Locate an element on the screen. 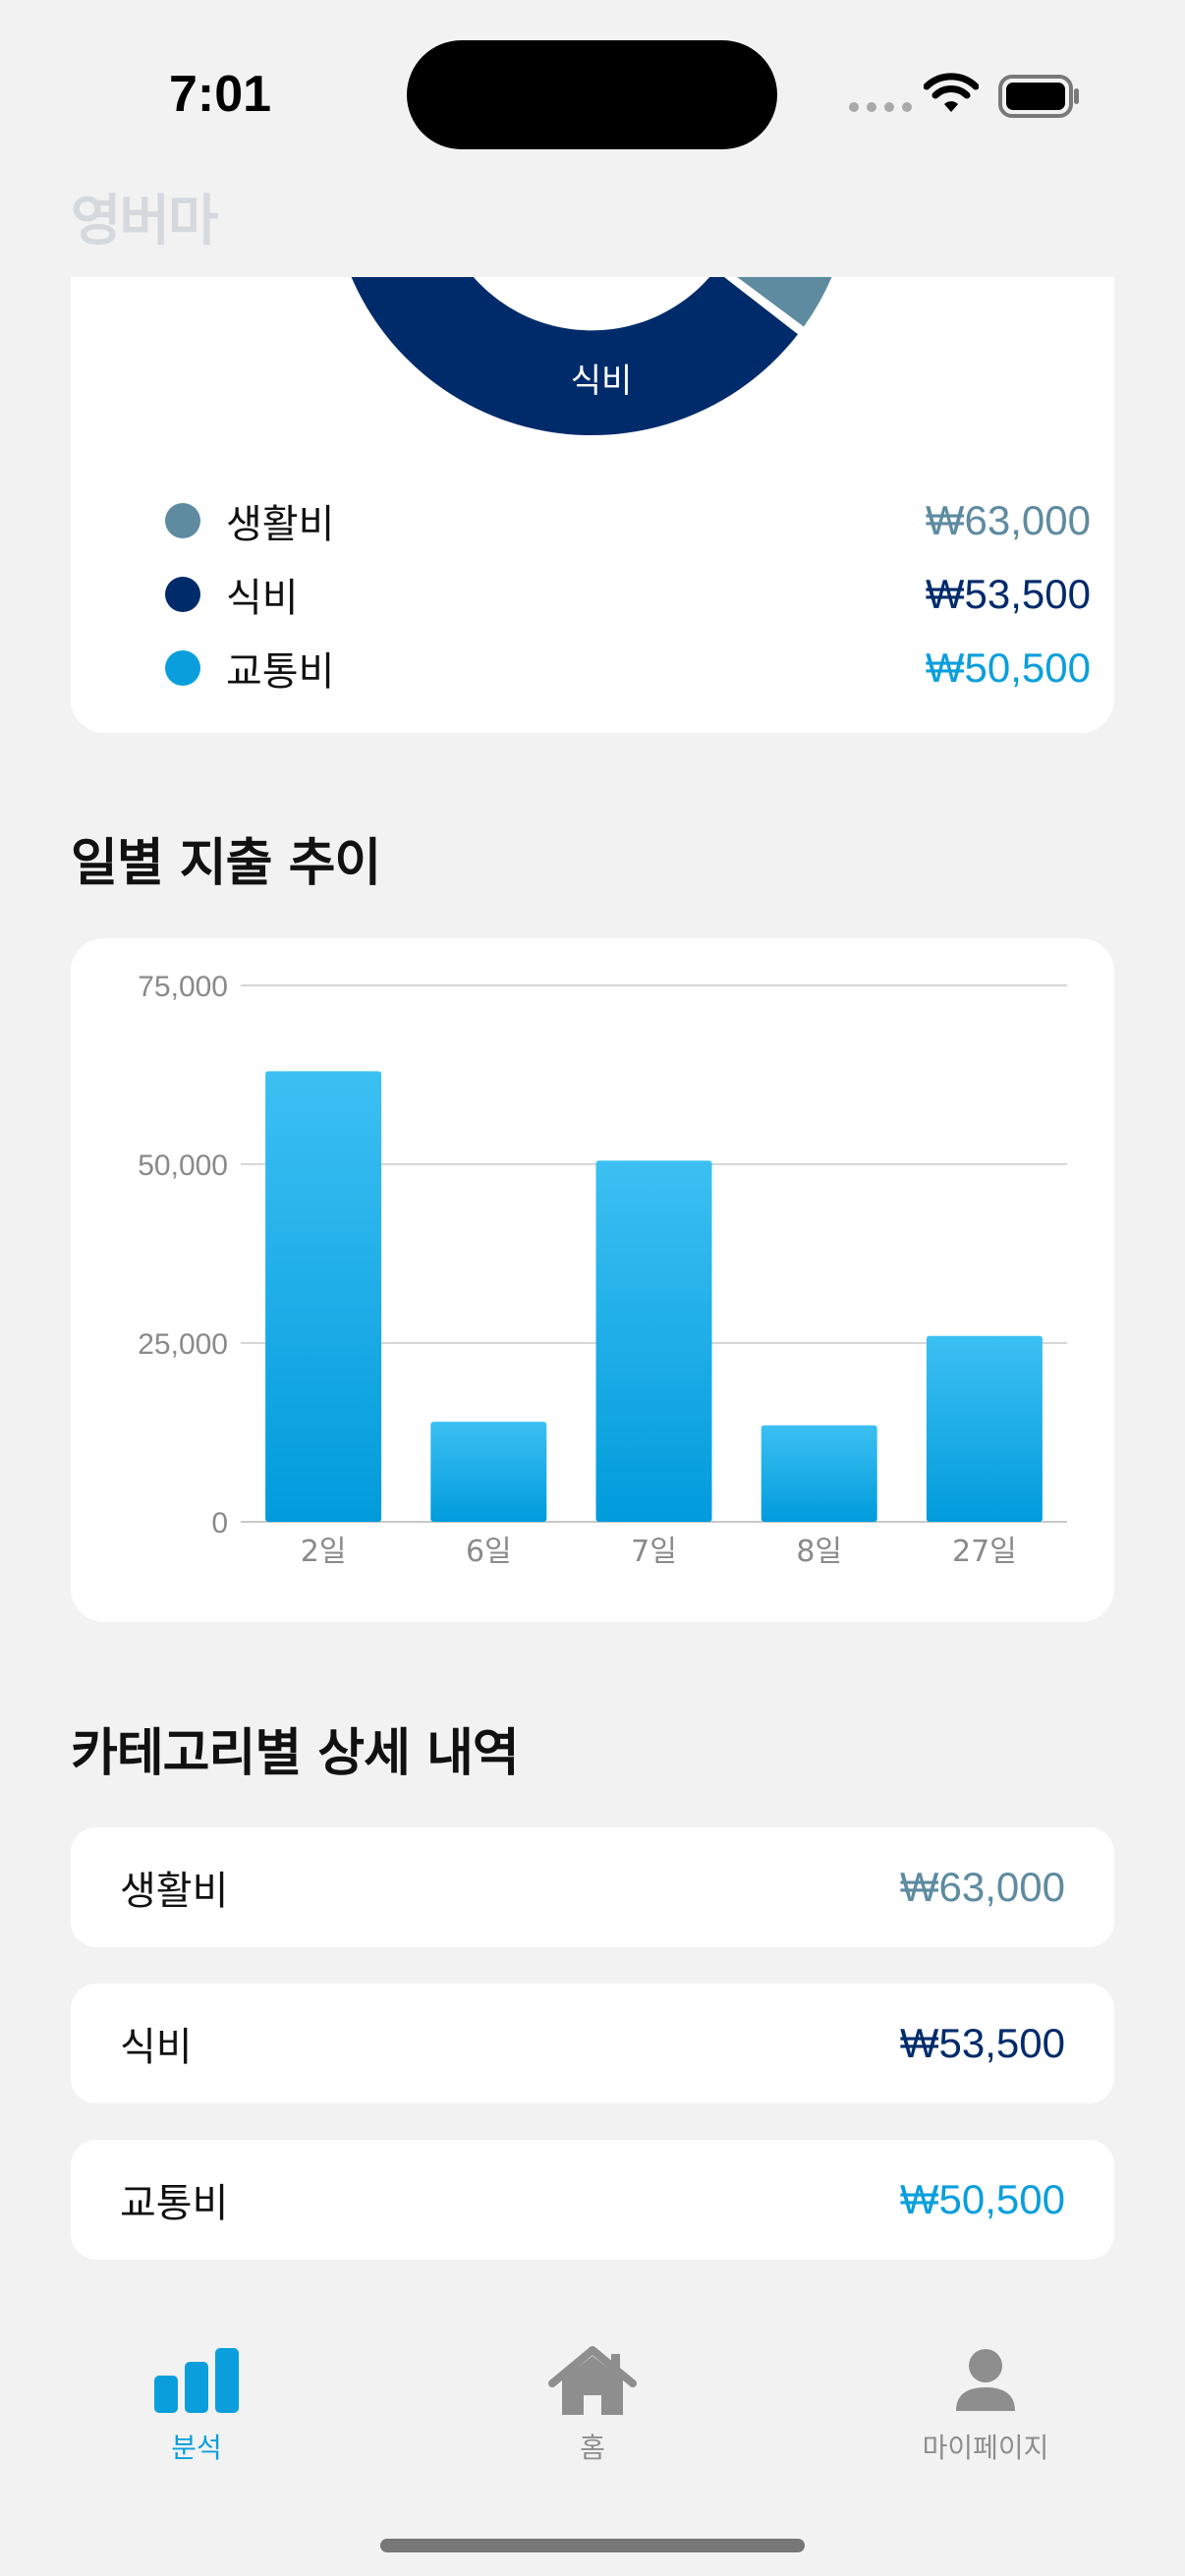 This screenshot has width=1185, height=2576. person-icon is located at coordinates (986, 2380).